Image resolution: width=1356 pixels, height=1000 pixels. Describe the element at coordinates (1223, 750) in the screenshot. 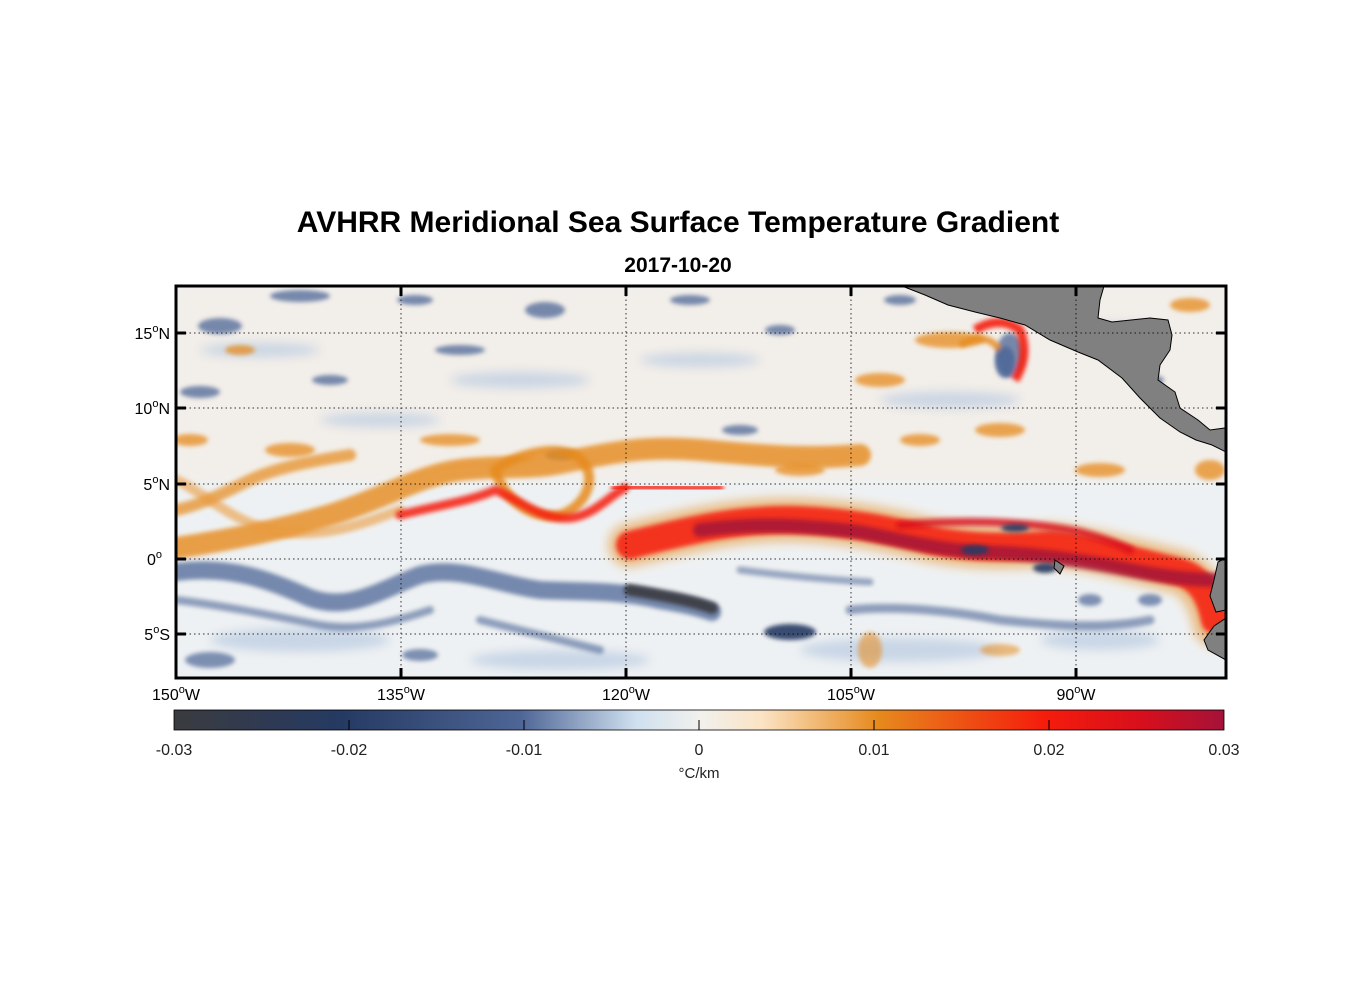

I see `colorbar-tick-label: 0.03` at that location.